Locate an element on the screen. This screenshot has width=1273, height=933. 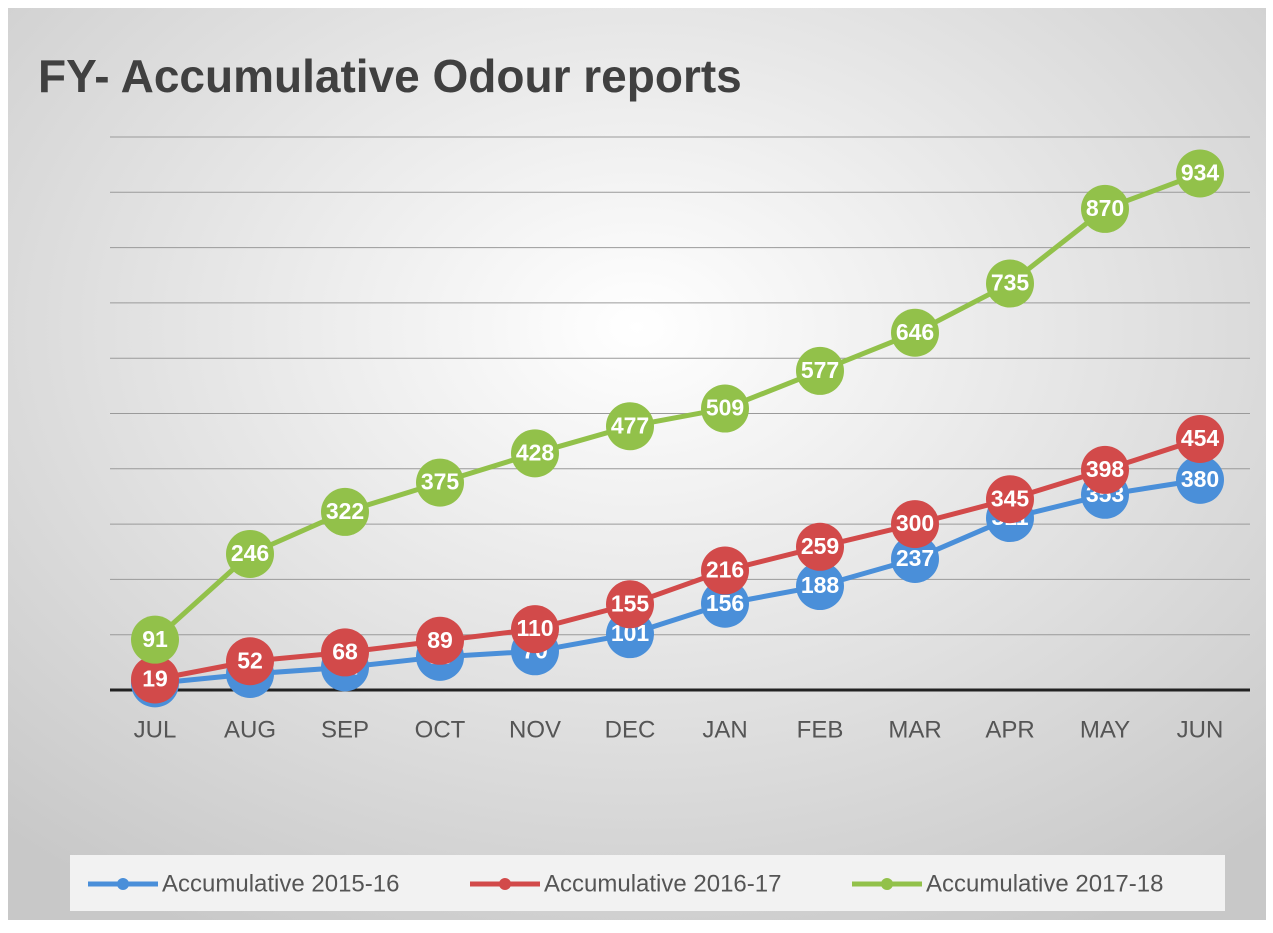
data-label: 345 is located at coordinates (1010, 498).